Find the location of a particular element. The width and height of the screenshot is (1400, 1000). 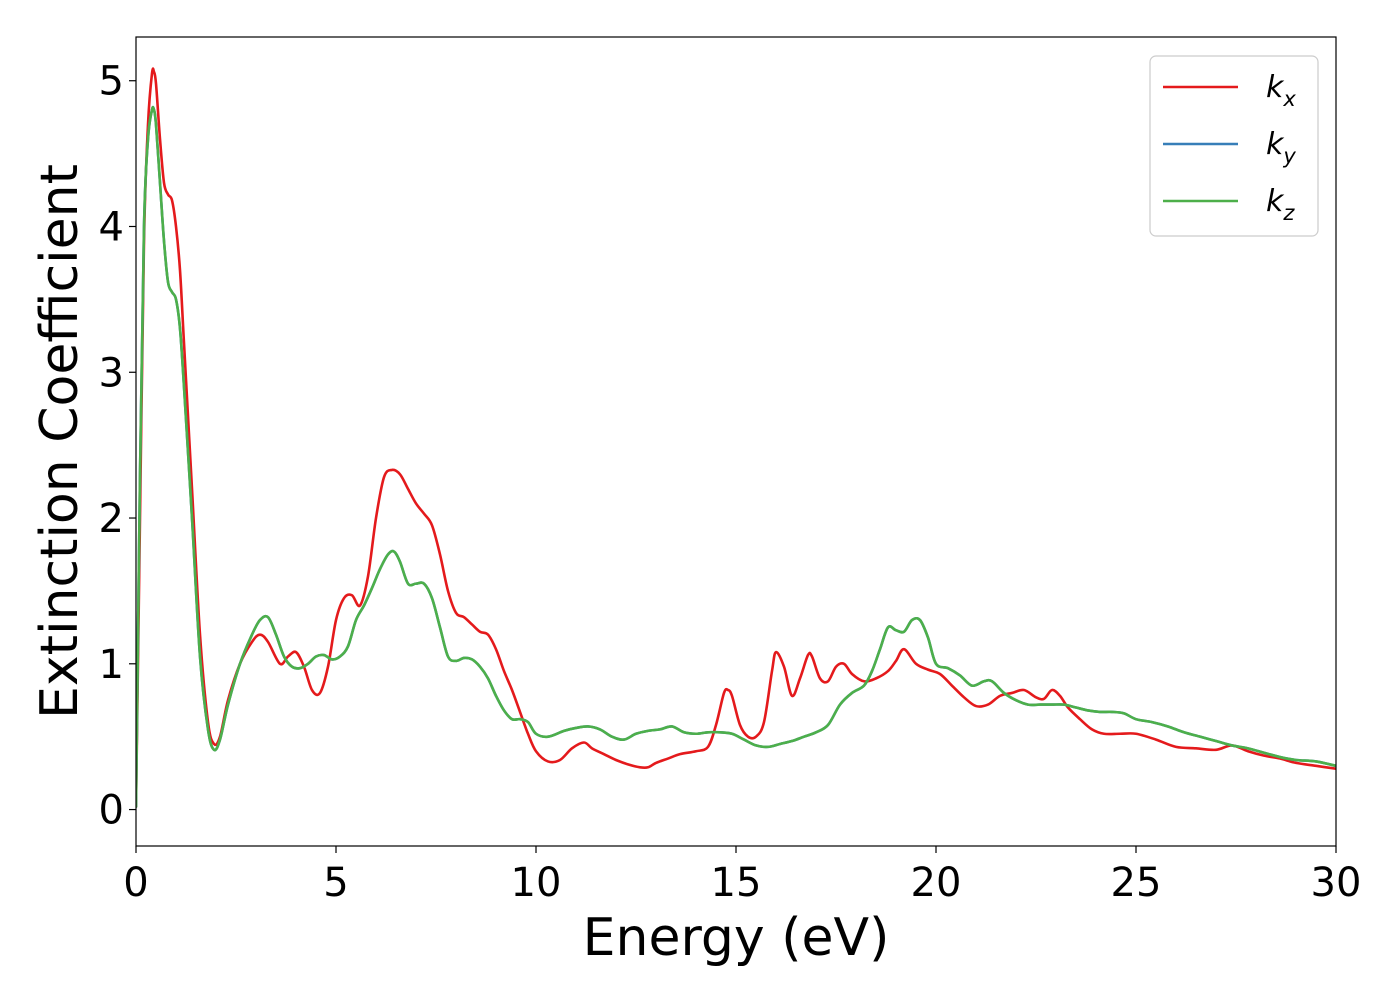

x-tick-label: 30 is located at coordinates (1336, 883).